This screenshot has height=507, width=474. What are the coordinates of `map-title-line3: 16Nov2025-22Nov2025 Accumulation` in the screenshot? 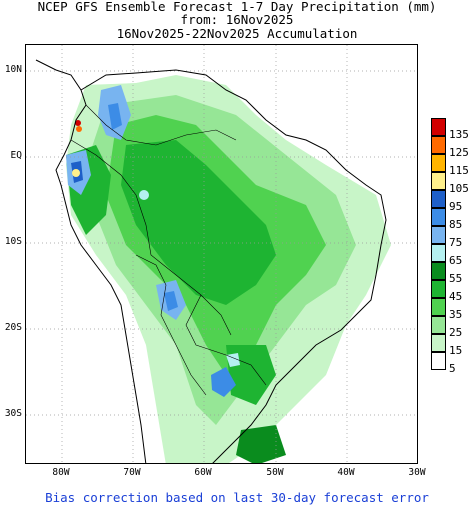 It's located at (237, 33).